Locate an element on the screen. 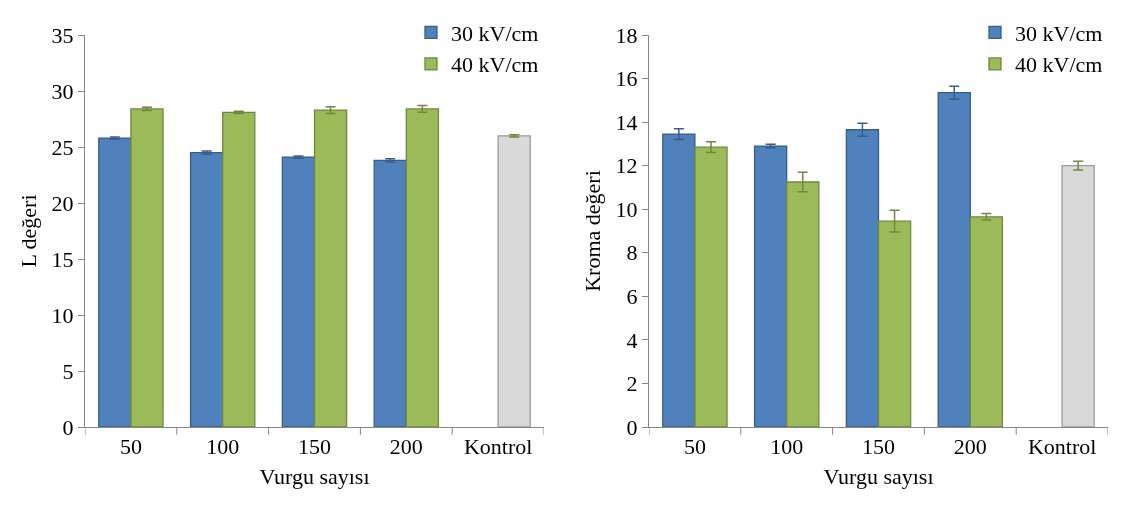 The height and width of the screenshot is (517, 1128). y-tick-label: 8 is located at coordinates (632, 253).